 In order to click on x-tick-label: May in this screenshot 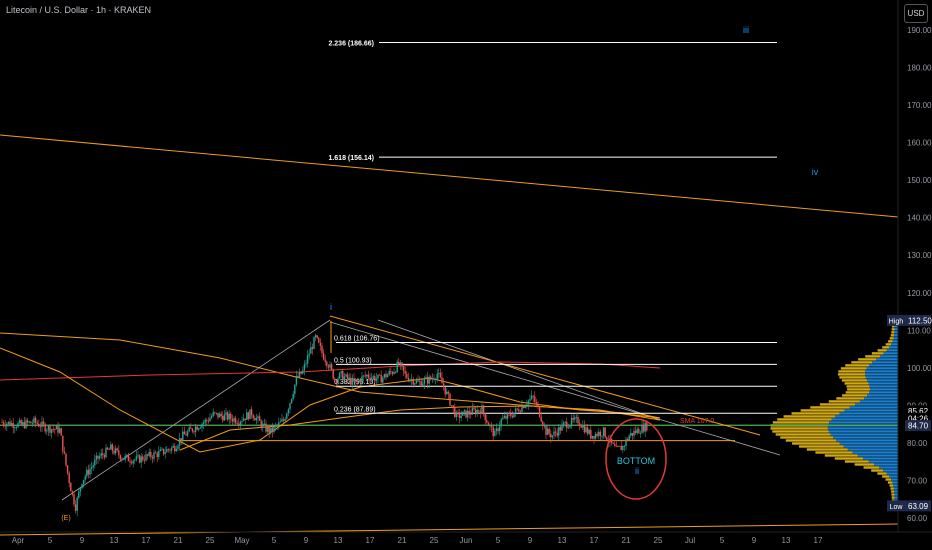, I will do `click(241, 540)`.